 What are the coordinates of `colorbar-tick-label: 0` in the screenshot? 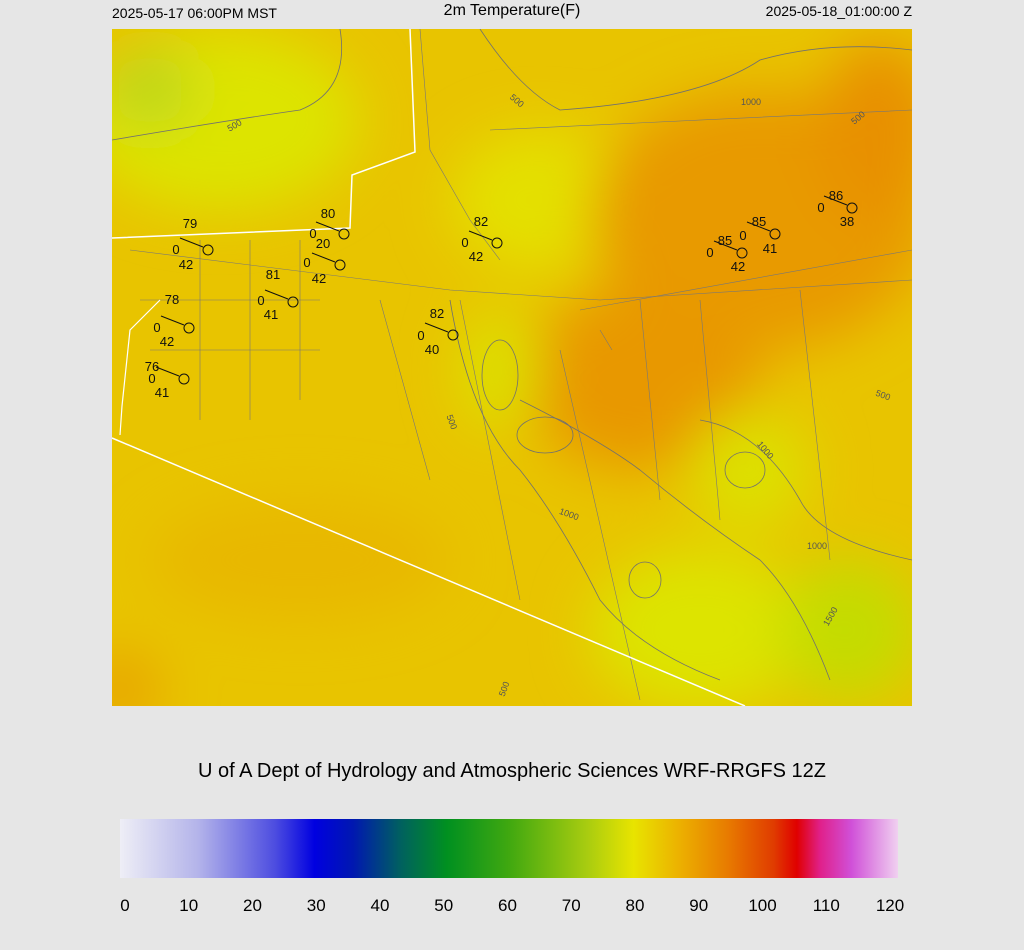 It's located at (124, 905).